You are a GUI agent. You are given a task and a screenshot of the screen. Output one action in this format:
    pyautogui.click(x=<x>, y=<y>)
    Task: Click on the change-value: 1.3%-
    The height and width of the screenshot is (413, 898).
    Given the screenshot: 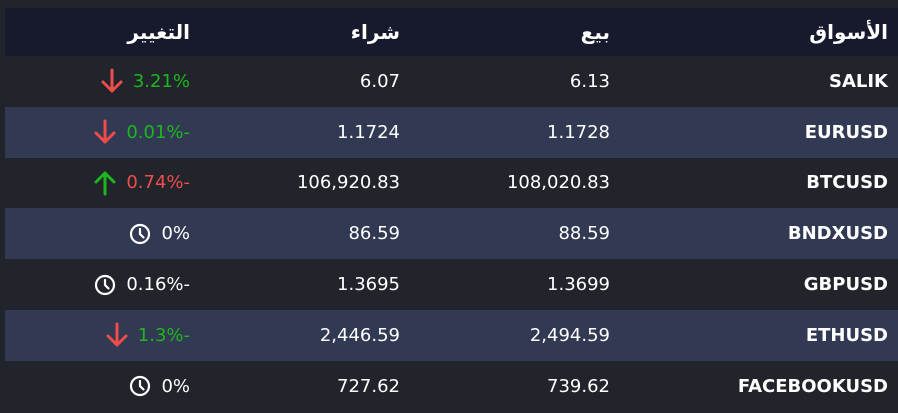 What is the action you would take?
    pyautogui.click(x=163, y=335)
    